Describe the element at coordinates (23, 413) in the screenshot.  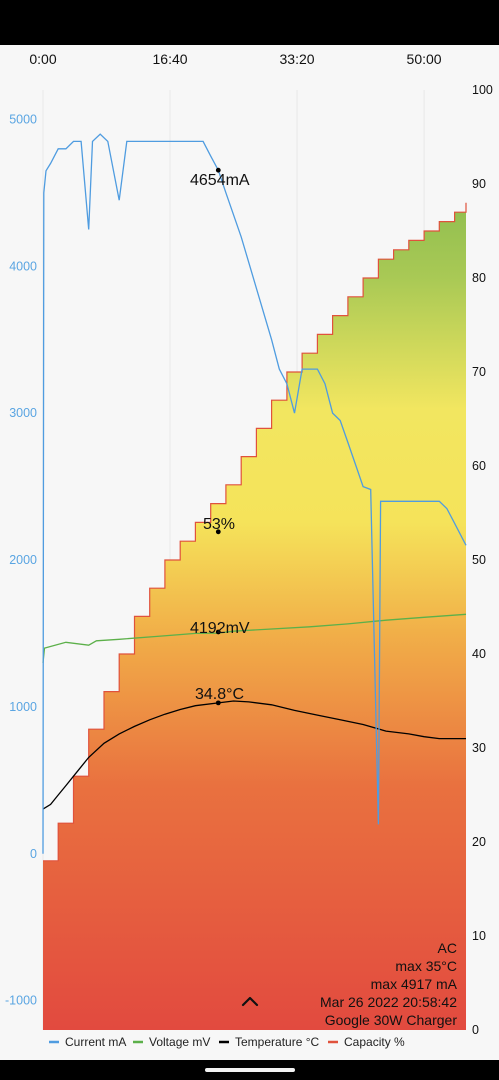
I see `left-tick-label: 3000` at that location.